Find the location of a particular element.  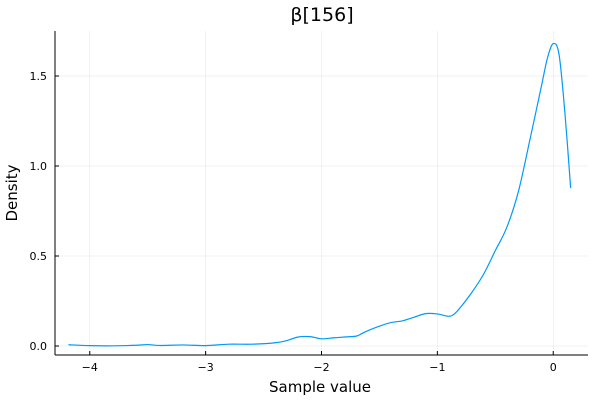

chart-title: β[156] is located at coordinates (321, 15).